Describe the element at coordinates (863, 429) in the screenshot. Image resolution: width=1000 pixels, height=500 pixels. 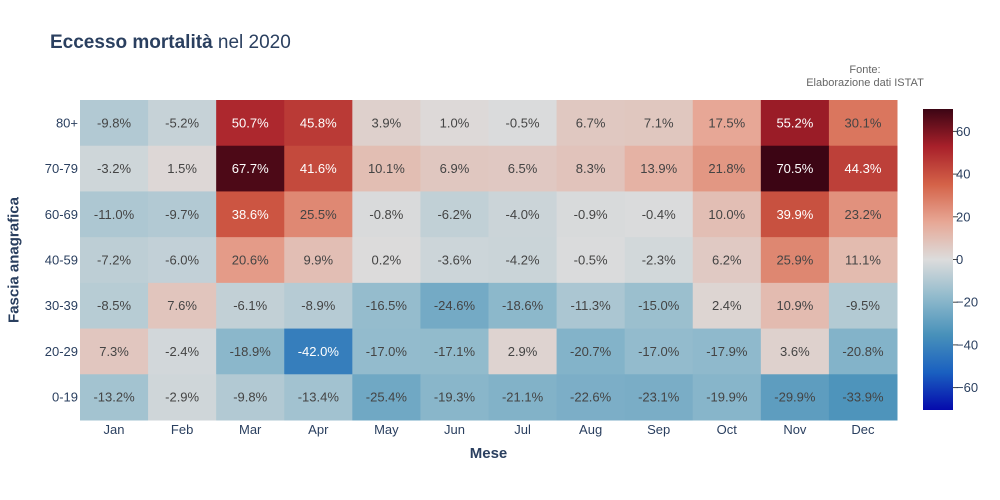
I see `x-tick-label: Dec` at that location.